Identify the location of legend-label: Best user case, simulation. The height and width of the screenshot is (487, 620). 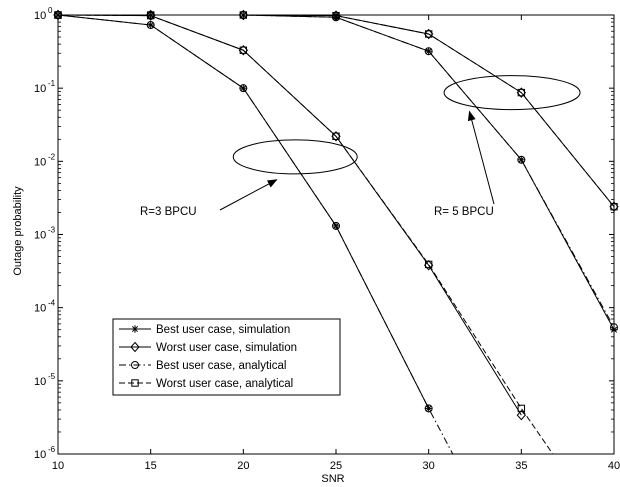
(223, 330).